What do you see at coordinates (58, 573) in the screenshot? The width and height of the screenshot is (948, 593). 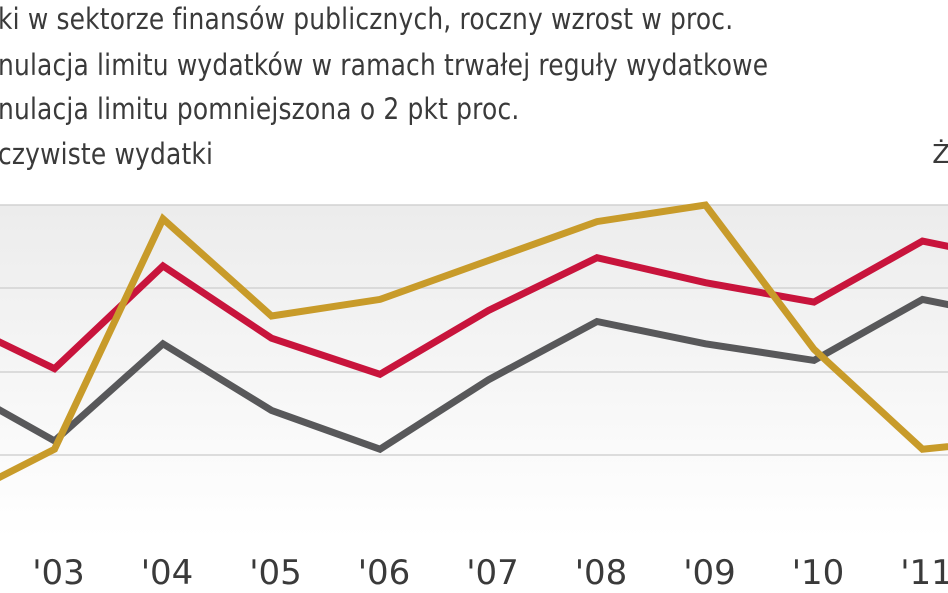 I see `x-tick-label-0: '03` at bounding box center [58, 573].